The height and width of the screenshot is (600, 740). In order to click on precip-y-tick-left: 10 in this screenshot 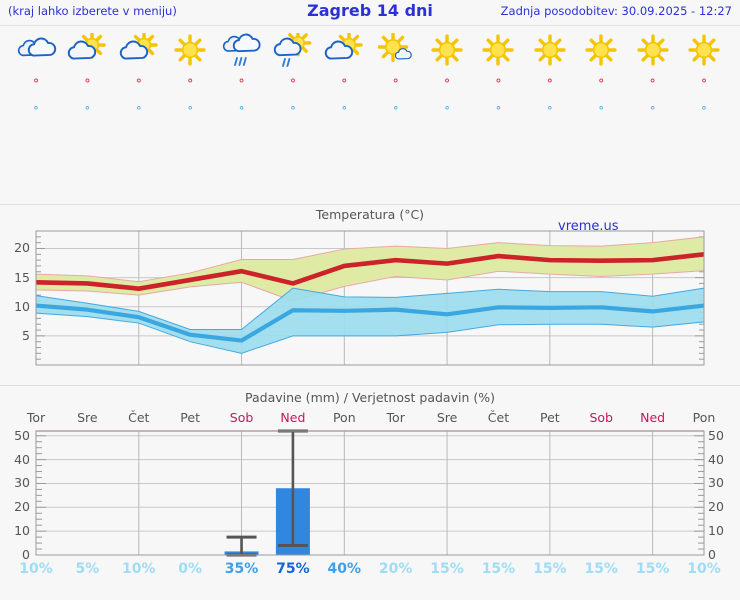, I will do `click(22, 531)`.